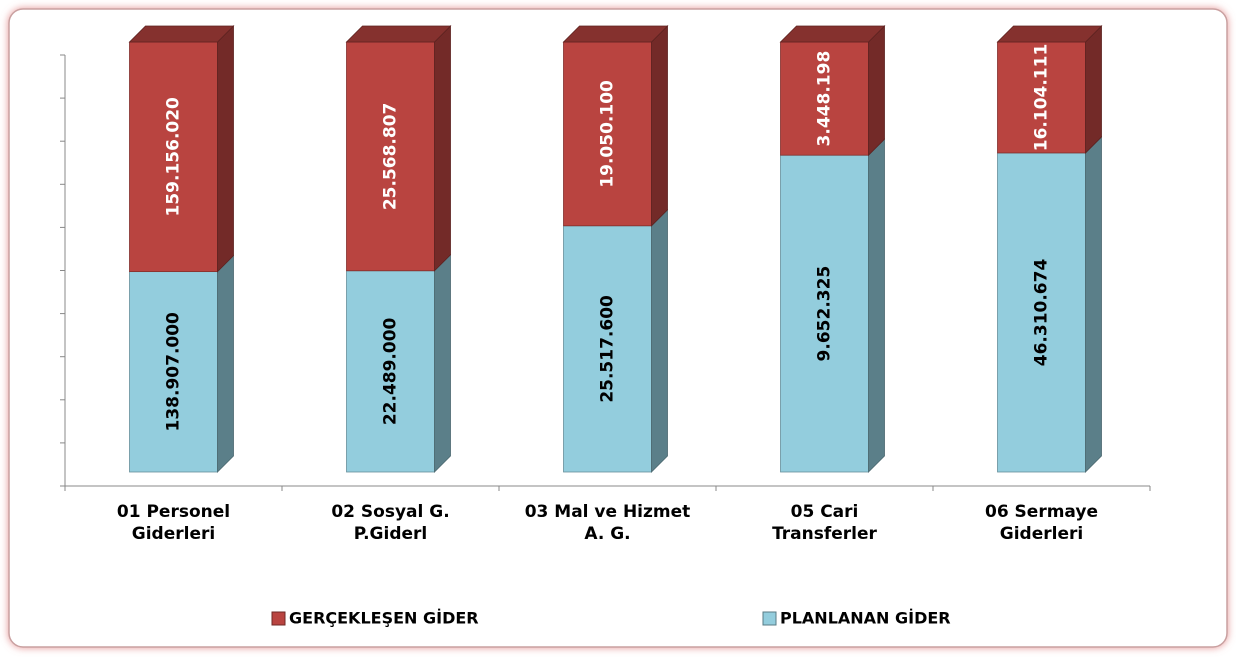 This screenshot has height=657, width=1236. I want to click on value-label: 3.448.198, so click(825, 99).